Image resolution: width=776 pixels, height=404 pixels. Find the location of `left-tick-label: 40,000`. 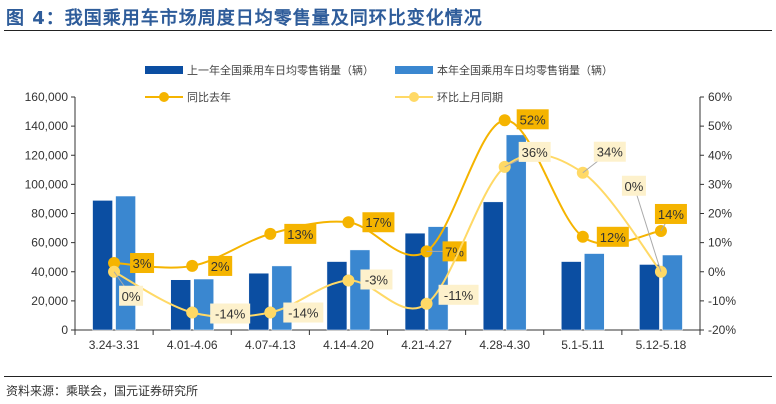

left-tick-label: 40,000 is located at coordinates (49, 272).